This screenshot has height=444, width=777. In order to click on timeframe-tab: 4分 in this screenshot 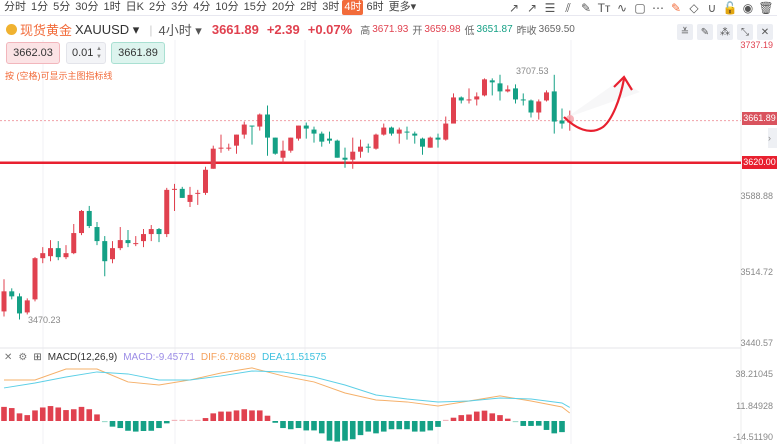, I will do `click(202, 7)`.